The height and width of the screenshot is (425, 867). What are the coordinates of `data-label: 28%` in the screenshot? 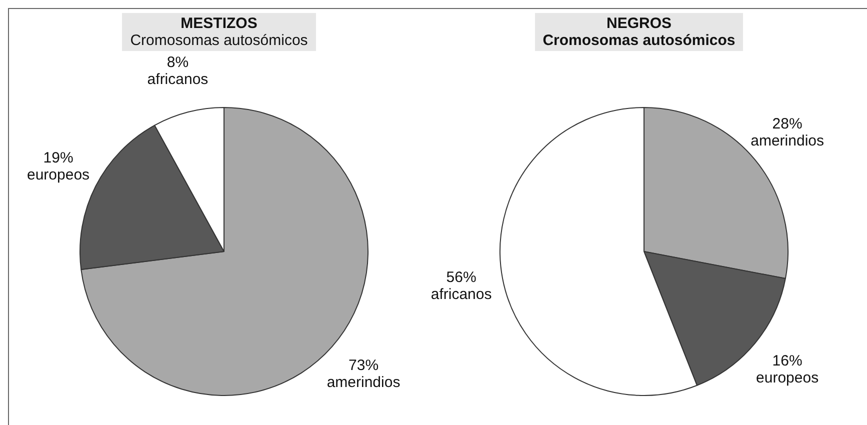 It's located at (787, 124).